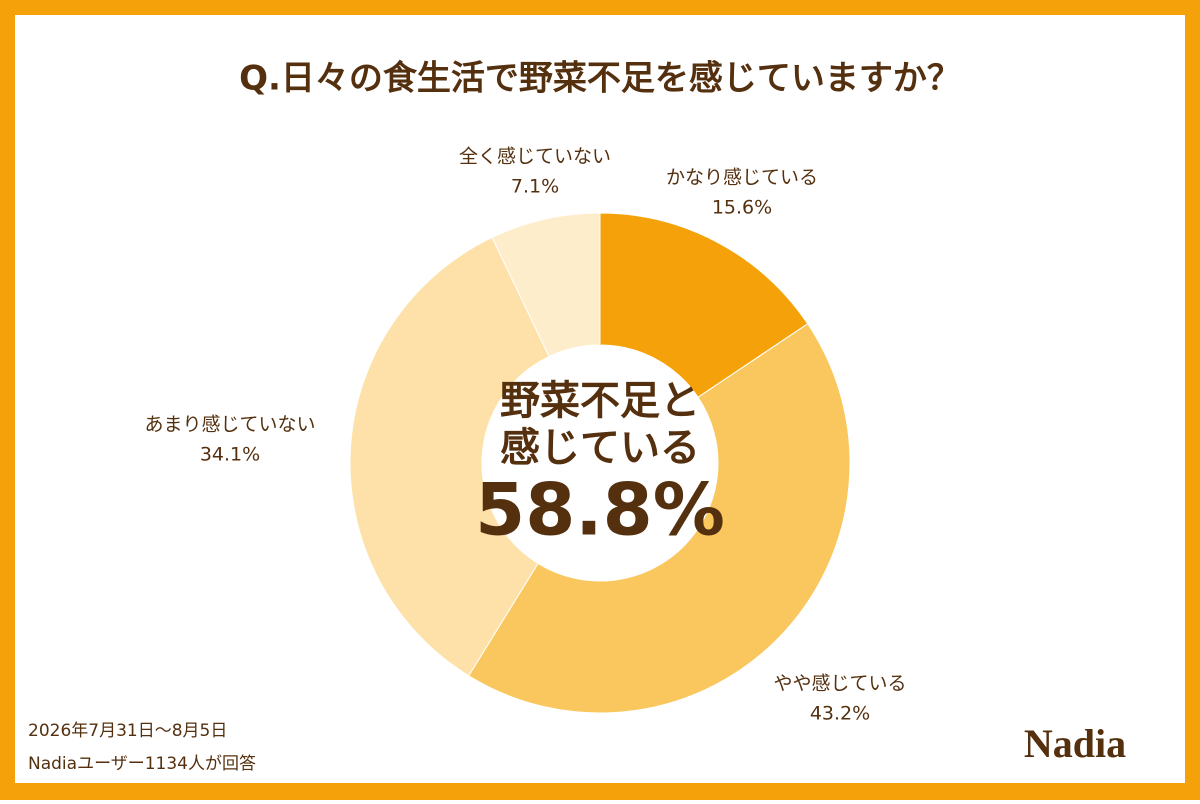  Describe the element at coordinates (229, 425) in the screenshot. I see `slice-label: あまり感じていない` at that location.